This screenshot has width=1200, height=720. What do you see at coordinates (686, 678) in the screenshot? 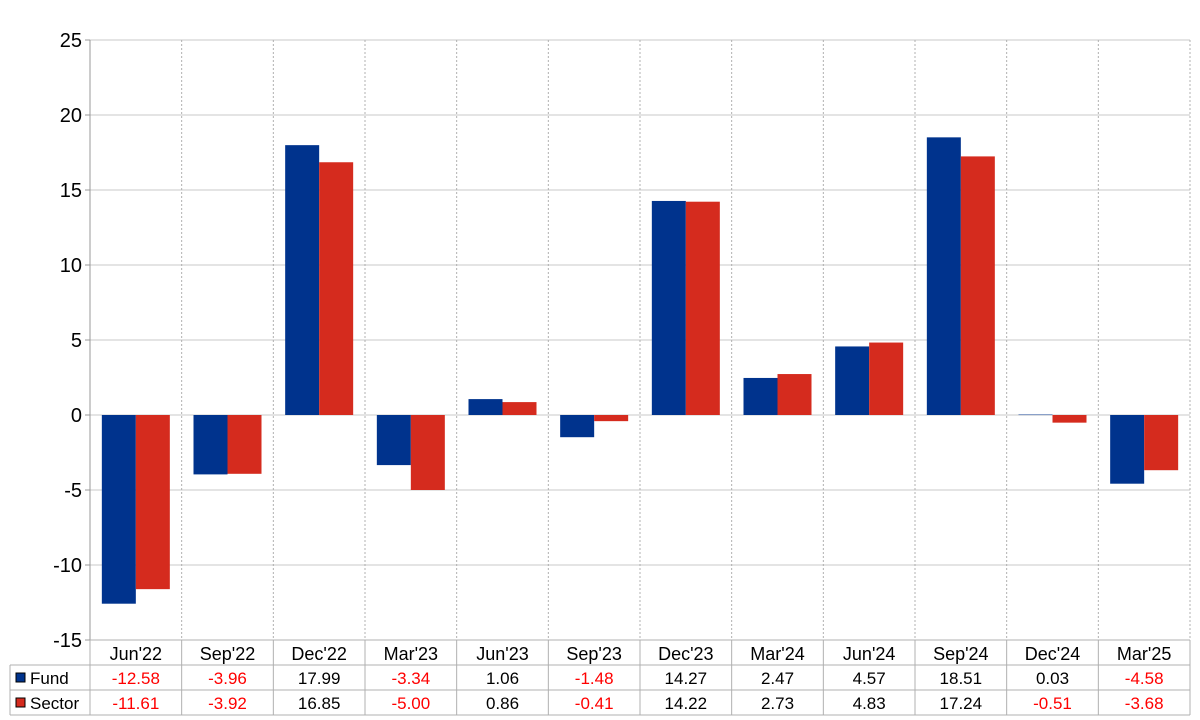
I see `data-label-fund: 14.27` at bounding box center [686, 678].